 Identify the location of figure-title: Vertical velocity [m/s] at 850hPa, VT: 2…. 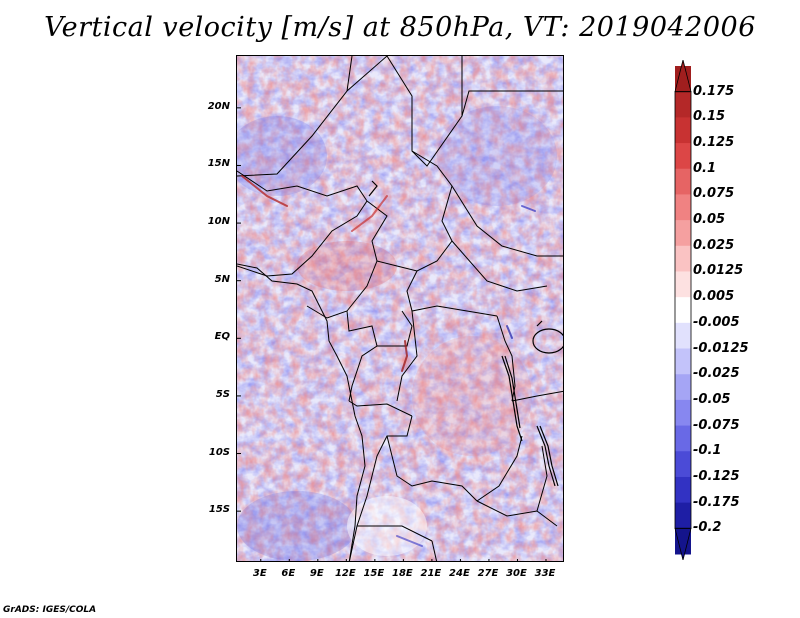
(400, 27).